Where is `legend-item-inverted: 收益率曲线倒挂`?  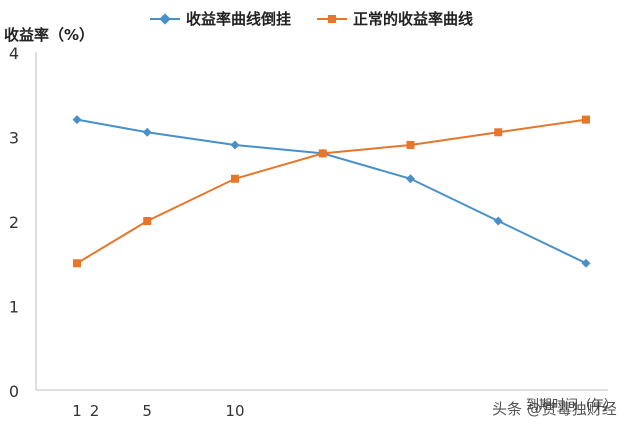
legend-item-inverted: 收益率曲线倒挂 is located at coordinates (220, 18).